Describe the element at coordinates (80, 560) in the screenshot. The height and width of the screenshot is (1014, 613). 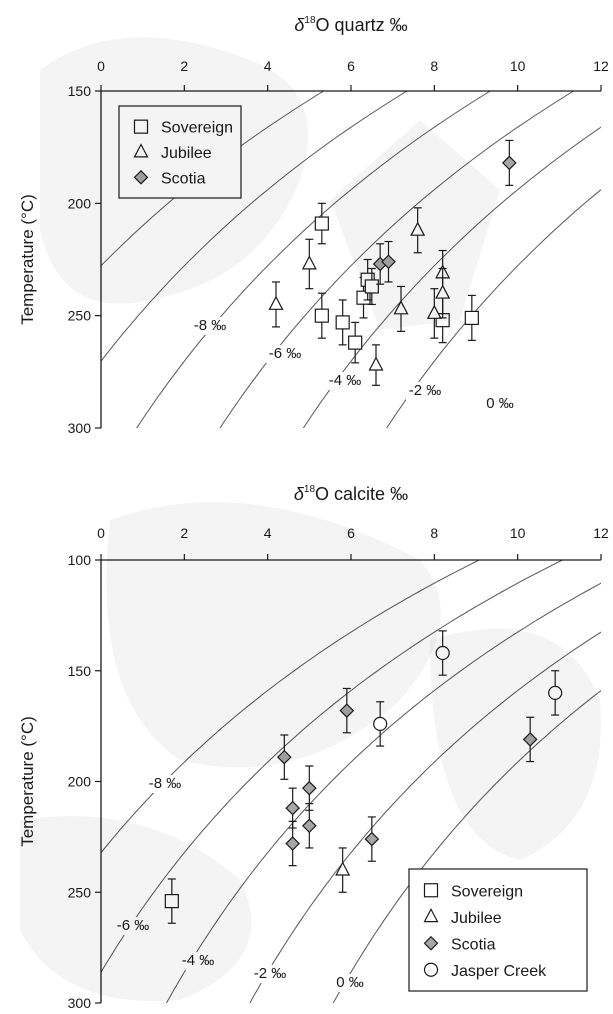
I see `y-tick-label: 100` at that location.